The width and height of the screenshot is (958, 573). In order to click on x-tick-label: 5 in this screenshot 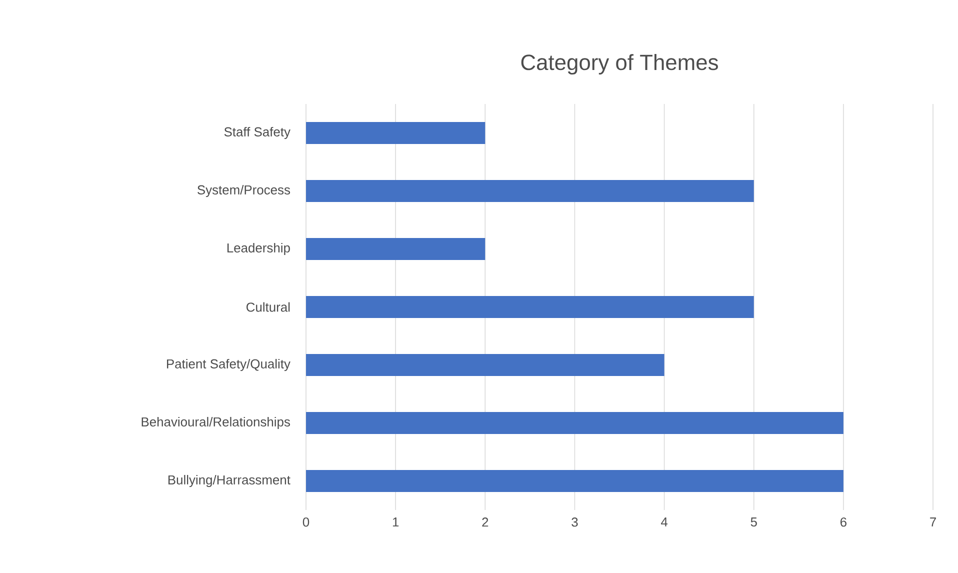, I will do `click(753, 522)`.